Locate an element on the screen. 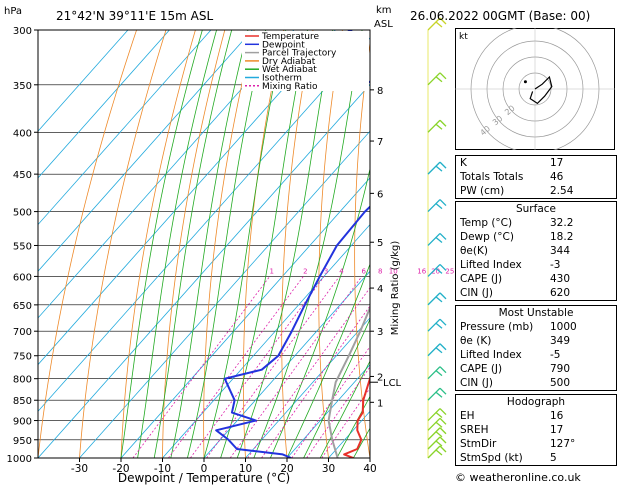 This screenshot has height=486, width=629. k-value: 17 is located at coordinates (557, 163).